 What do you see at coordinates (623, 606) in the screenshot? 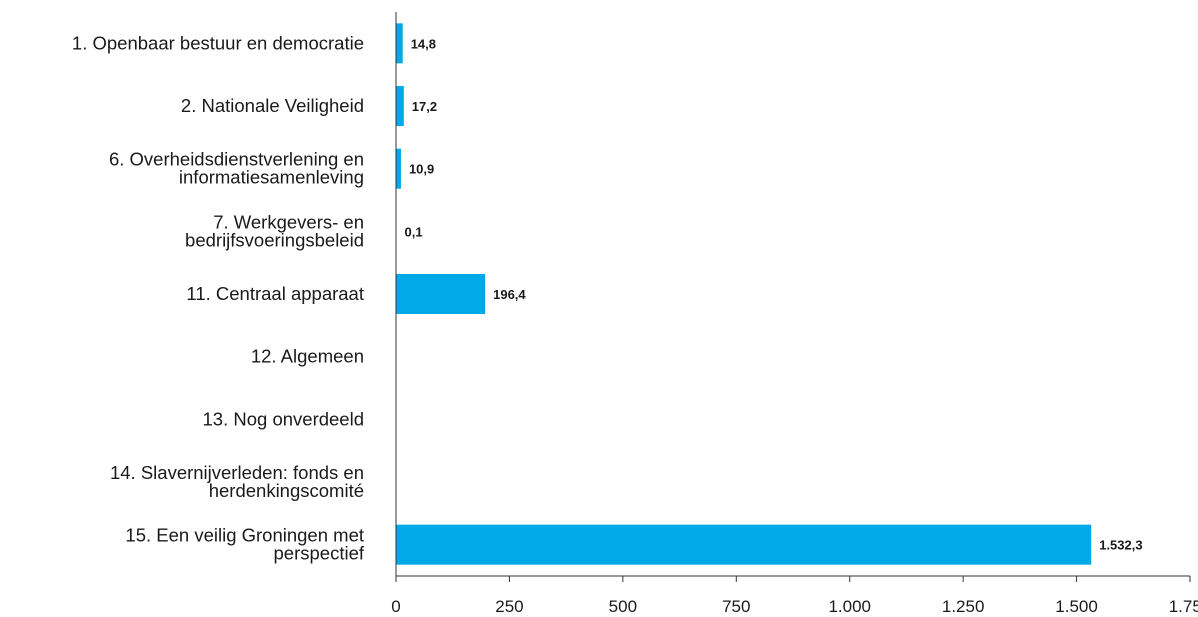
I see `x-tick-label: 500` at bounding box center [623, 606].